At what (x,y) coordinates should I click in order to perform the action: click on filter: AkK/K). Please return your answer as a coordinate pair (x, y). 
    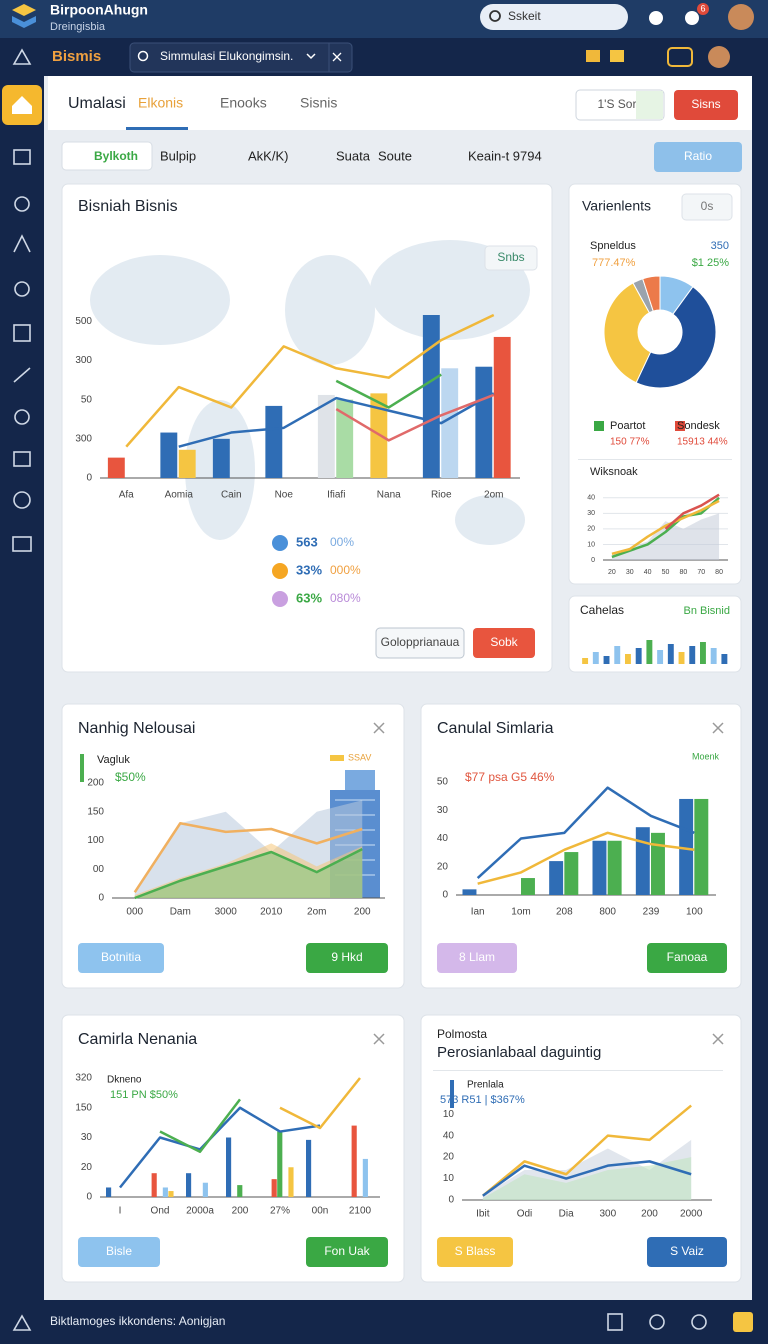
    Looking at the image, I should click on (268, 155).